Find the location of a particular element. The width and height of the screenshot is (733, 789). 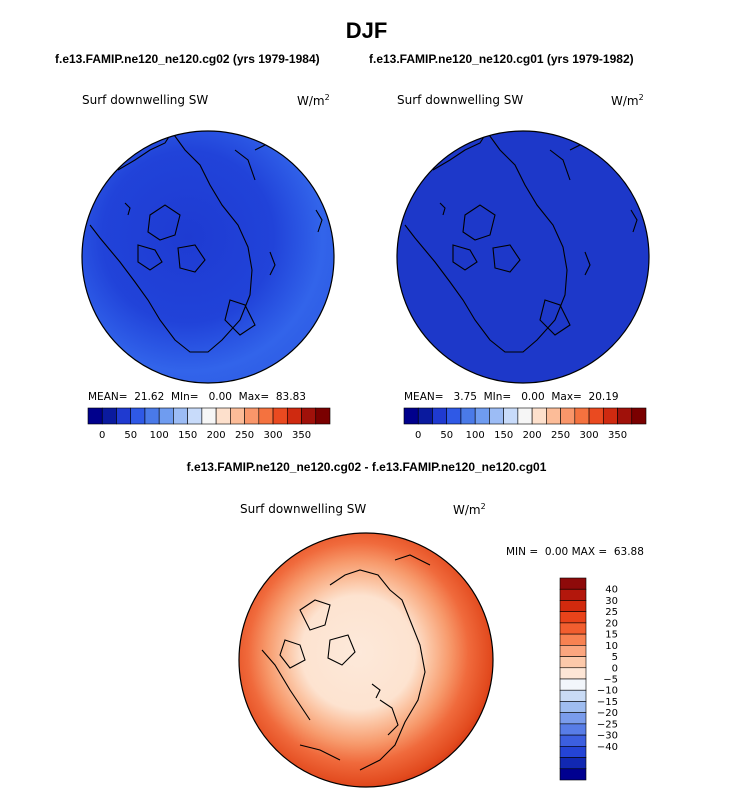

panel3-colorbar-tick-label: 25 is located at coordinates (611, 612).